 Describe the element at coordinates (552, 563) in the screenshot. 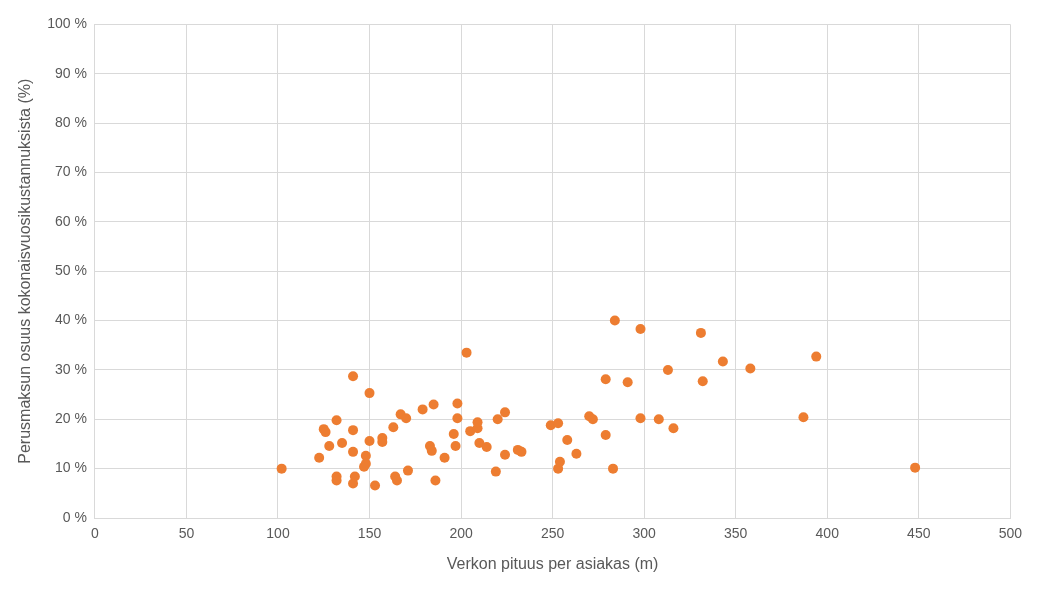

I see `x-axis-title: Verkon pituus per asiakas (m)` at that location.